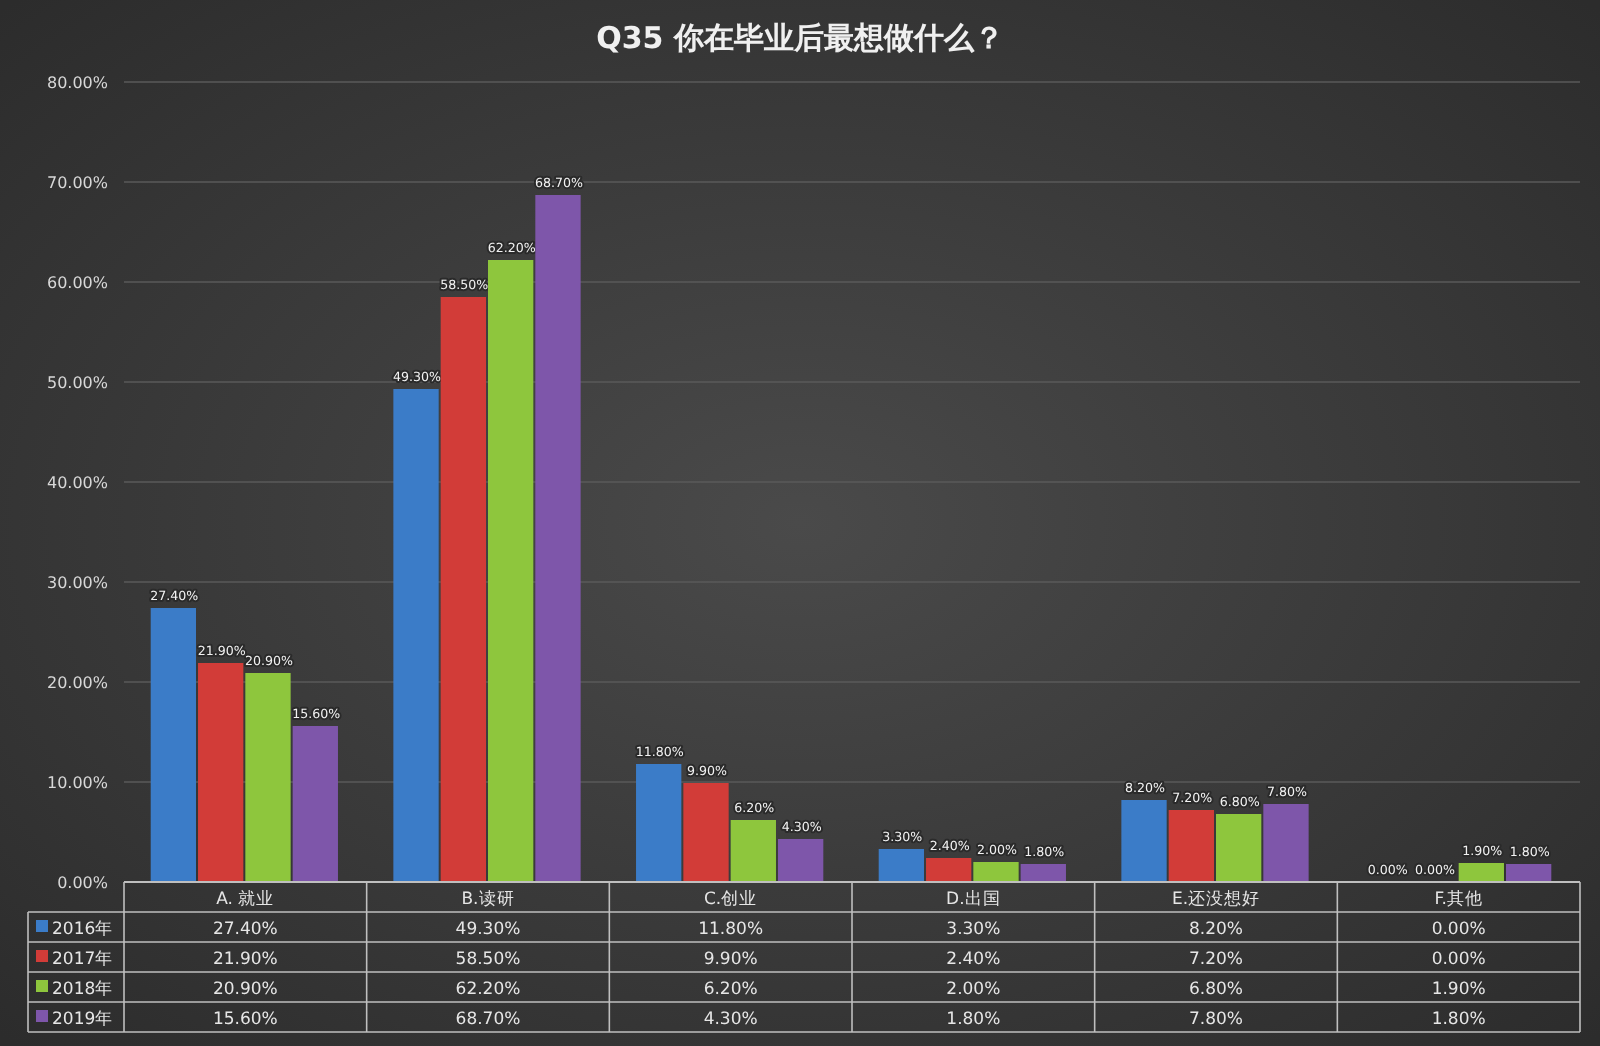 Image resolution: width=1600 pixels, height=1046 pixels. What do you see at coordinates (1216, 899) in the screenshot?
I see `x-tick-label: E.还没想好` at bounding box center [1216, 899].